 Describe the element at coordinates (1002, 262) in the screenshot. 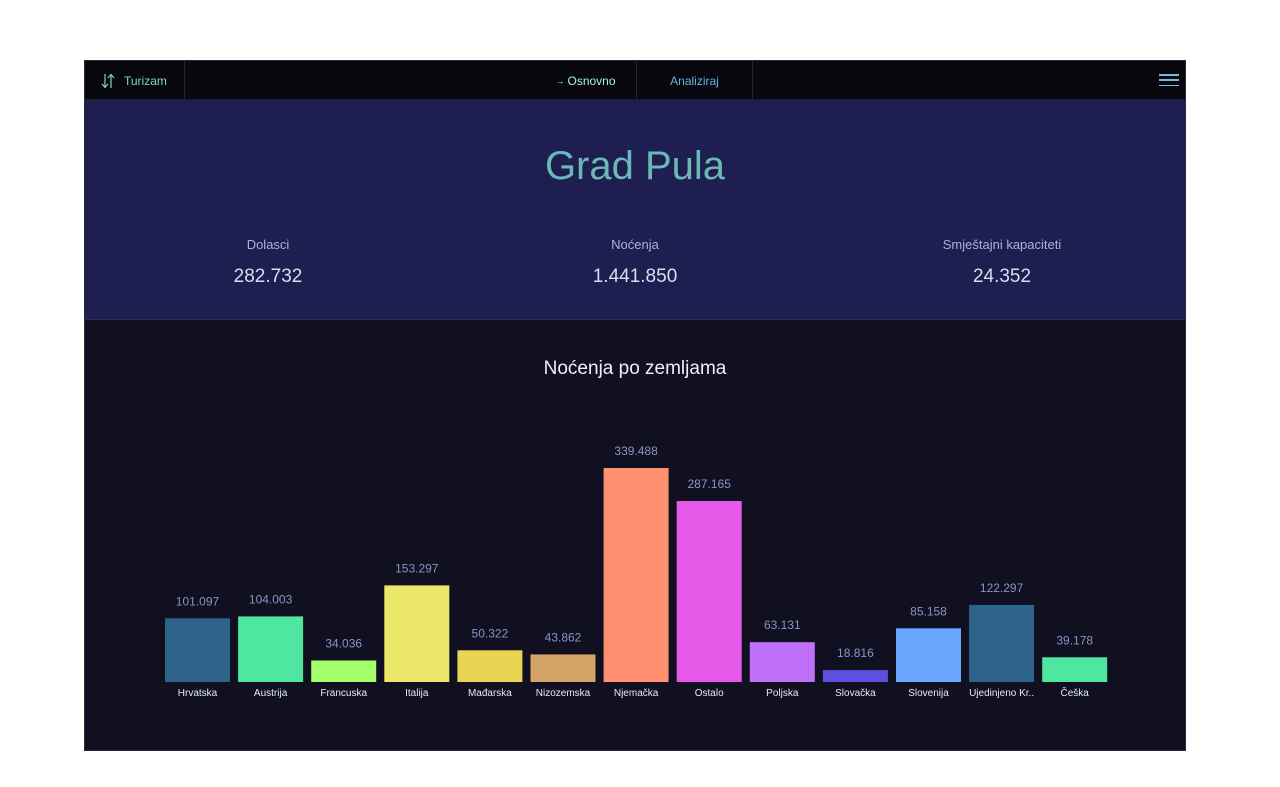

I see `stat-smjestajni-kapaciteti: Smještajni kapaciteti 24.352` at that location.